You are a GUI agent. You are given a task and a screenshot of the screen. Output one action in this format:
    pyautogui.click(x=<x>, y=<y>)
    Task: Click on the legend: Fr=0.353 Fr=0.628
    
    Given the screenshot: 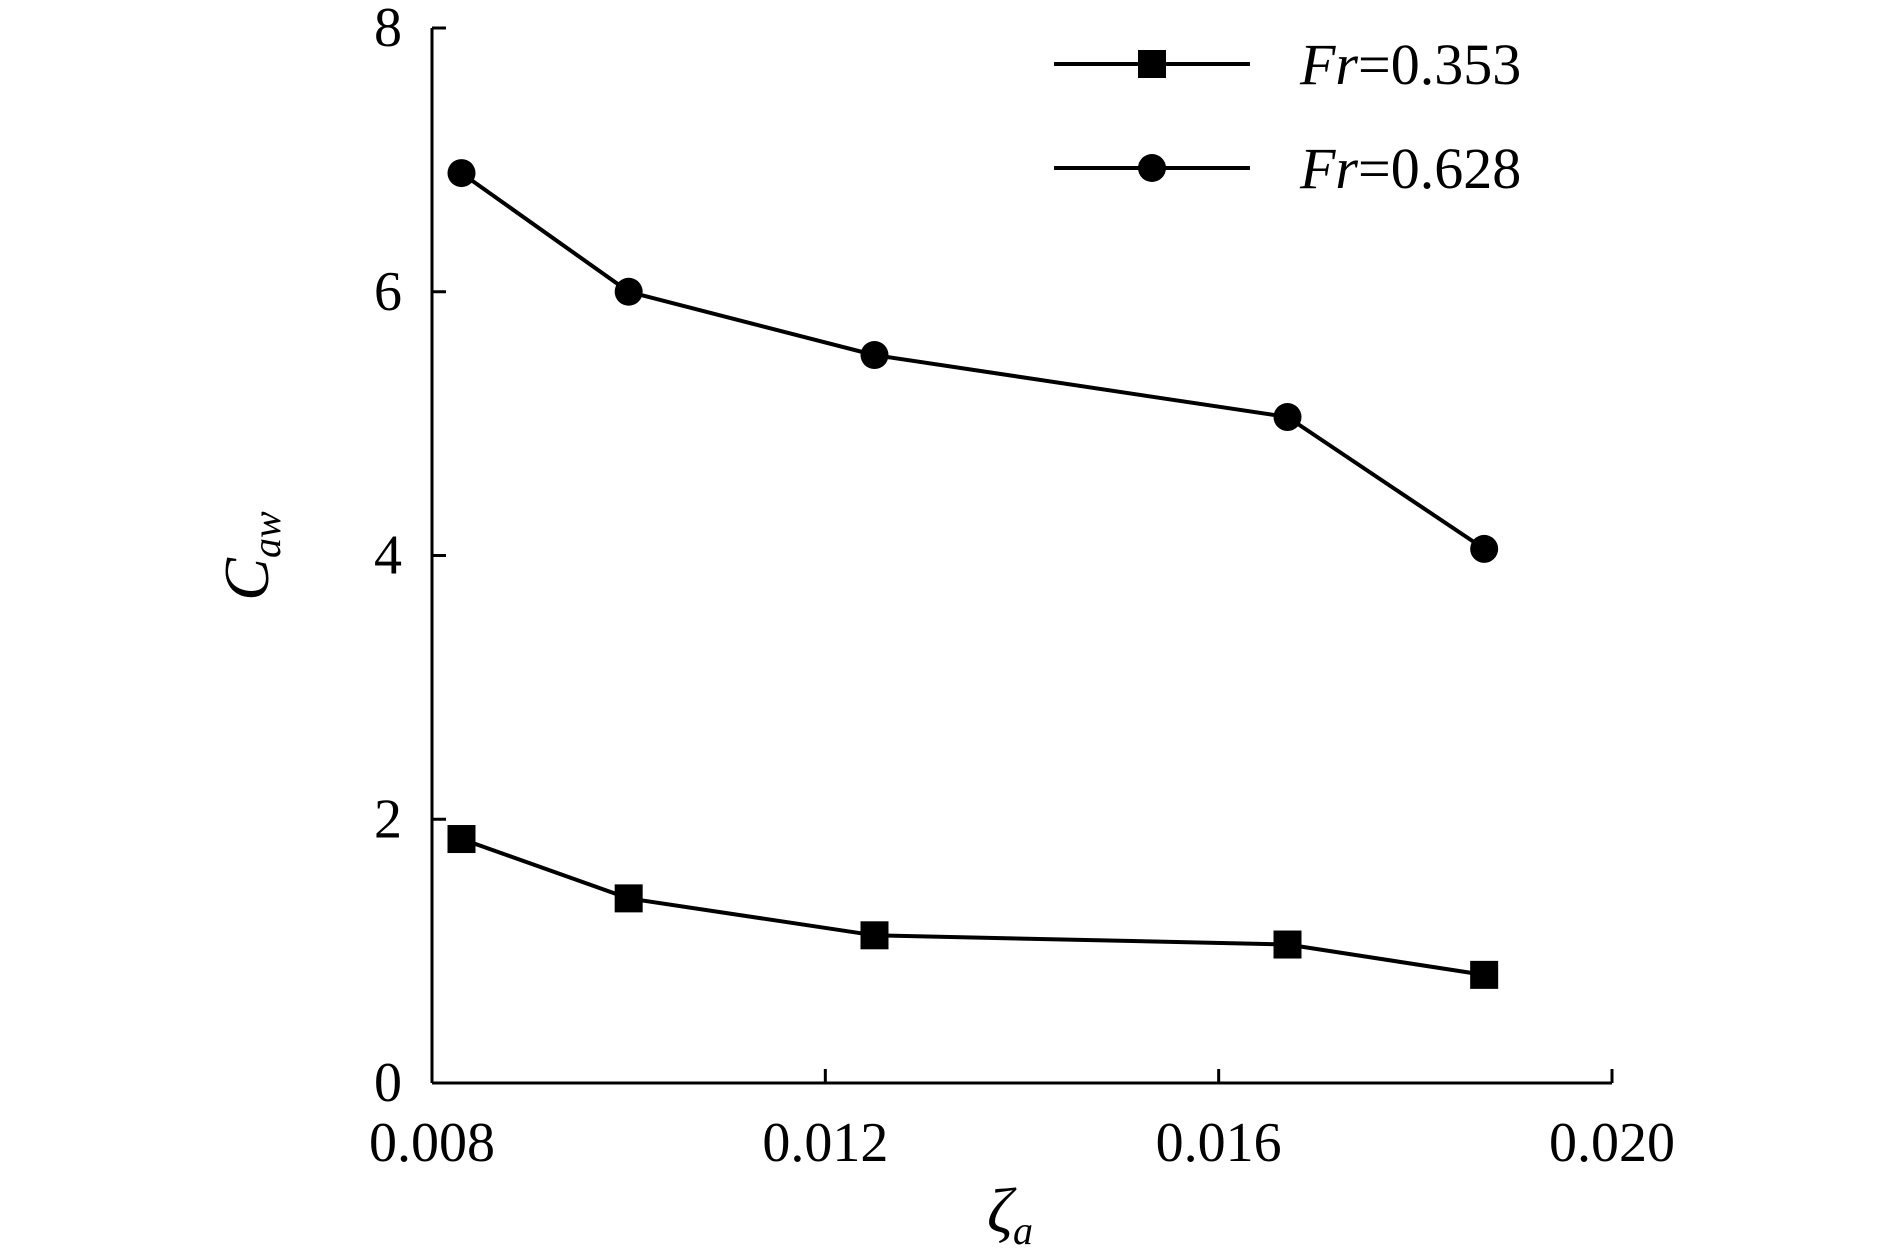 What is the action you would take?
    pyautogui.click(x=1287, y=116)
    